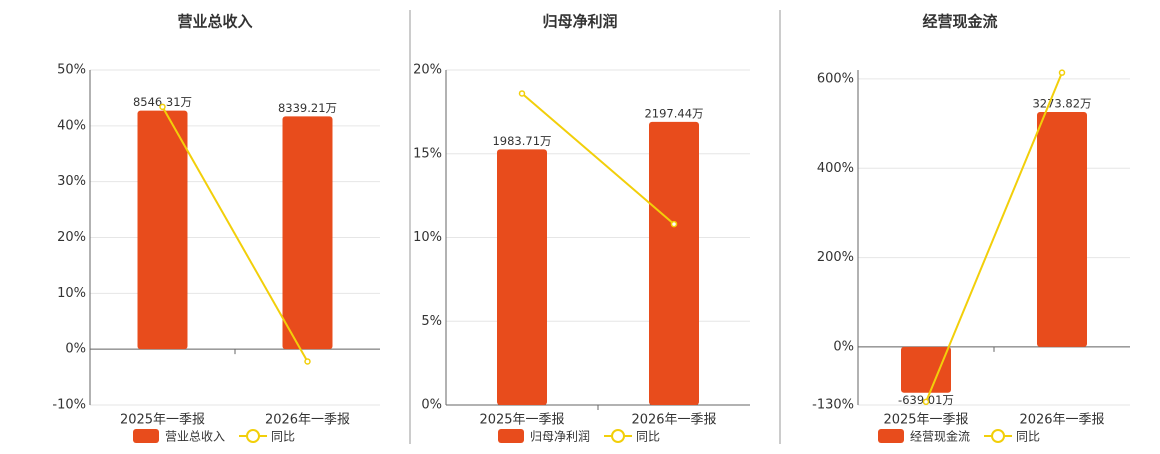 This screenshot has height=454, width=1160. What do you see at coordinates (71, 181) in the screenshot?
I see `y-tick-label: 30%` at bounding box center [71, 181].